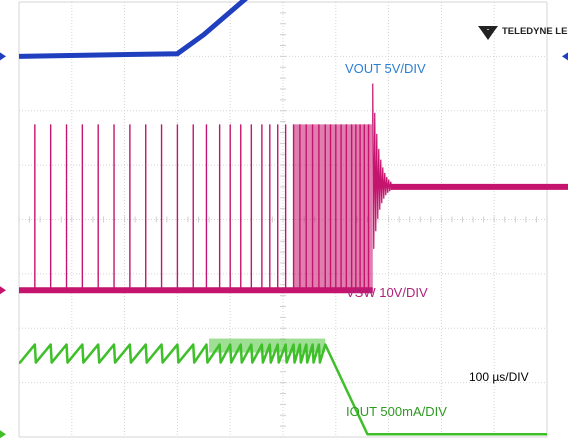  What do you see at coordinates (499, 377) in the screenshot?
I see `timebase-label: 100 µs/DIV` at bounding box center [499, 377].